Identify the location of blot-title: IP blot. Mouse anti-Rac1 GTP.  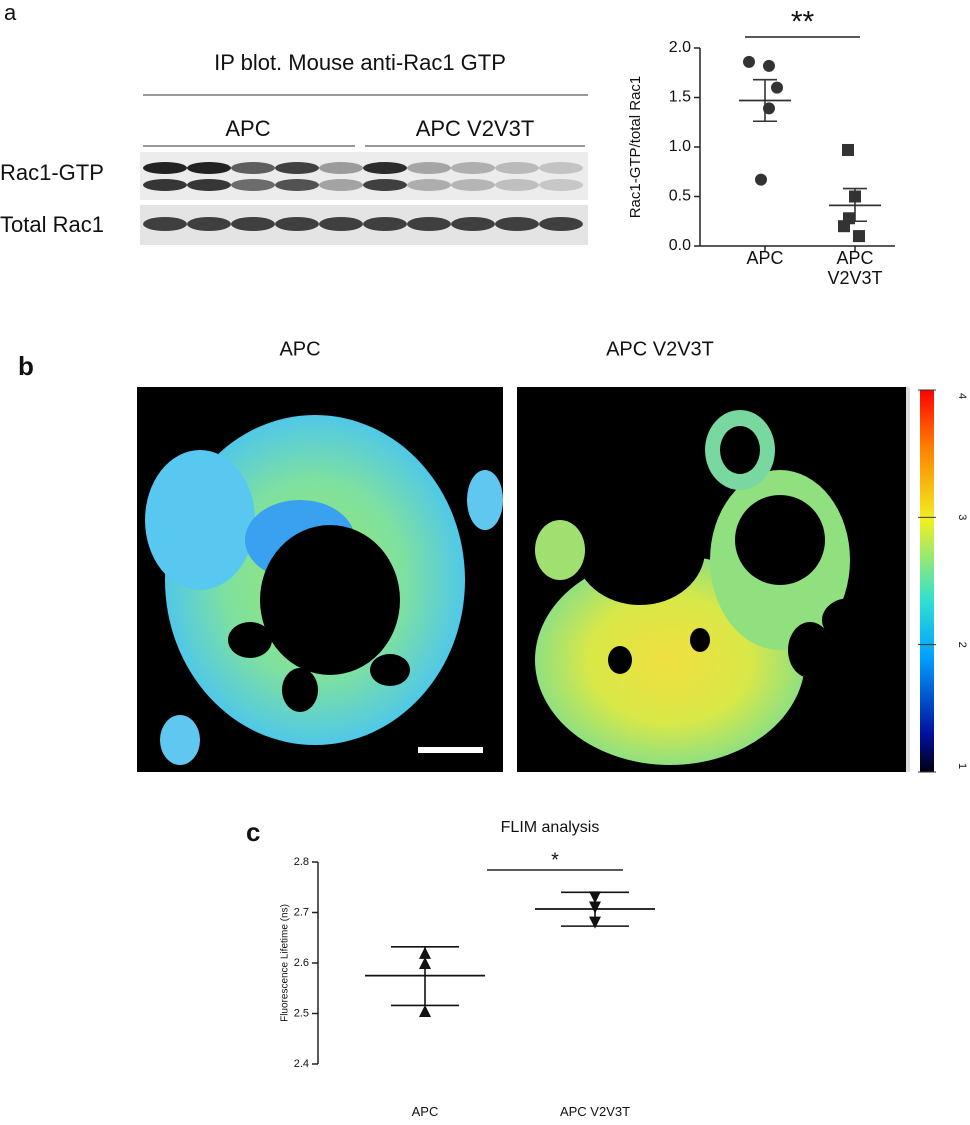
(360, 62).